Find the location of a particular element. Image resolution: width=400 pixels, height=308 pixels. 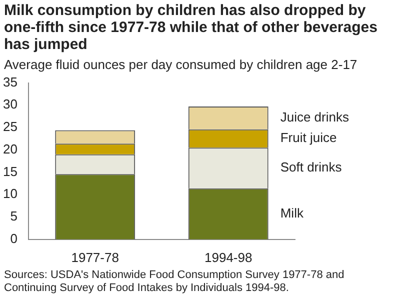

chart-subtitle: Average fluid ounces per day consumed by children age 2-17 is located at coordinates (181, 64).